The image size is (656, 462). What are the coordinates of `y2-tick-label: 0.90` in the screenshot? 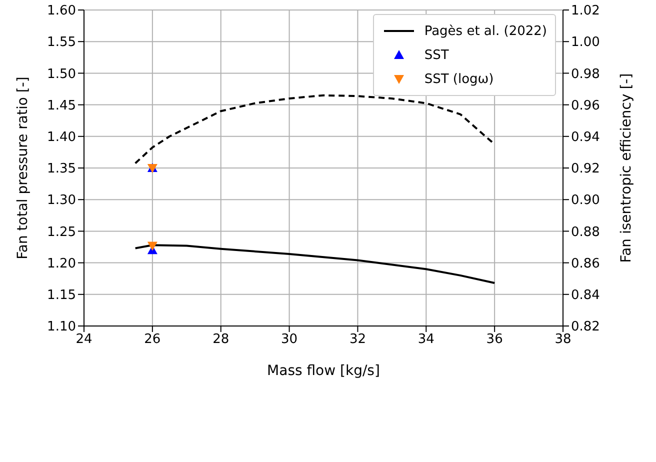 It's located at (585, 200).